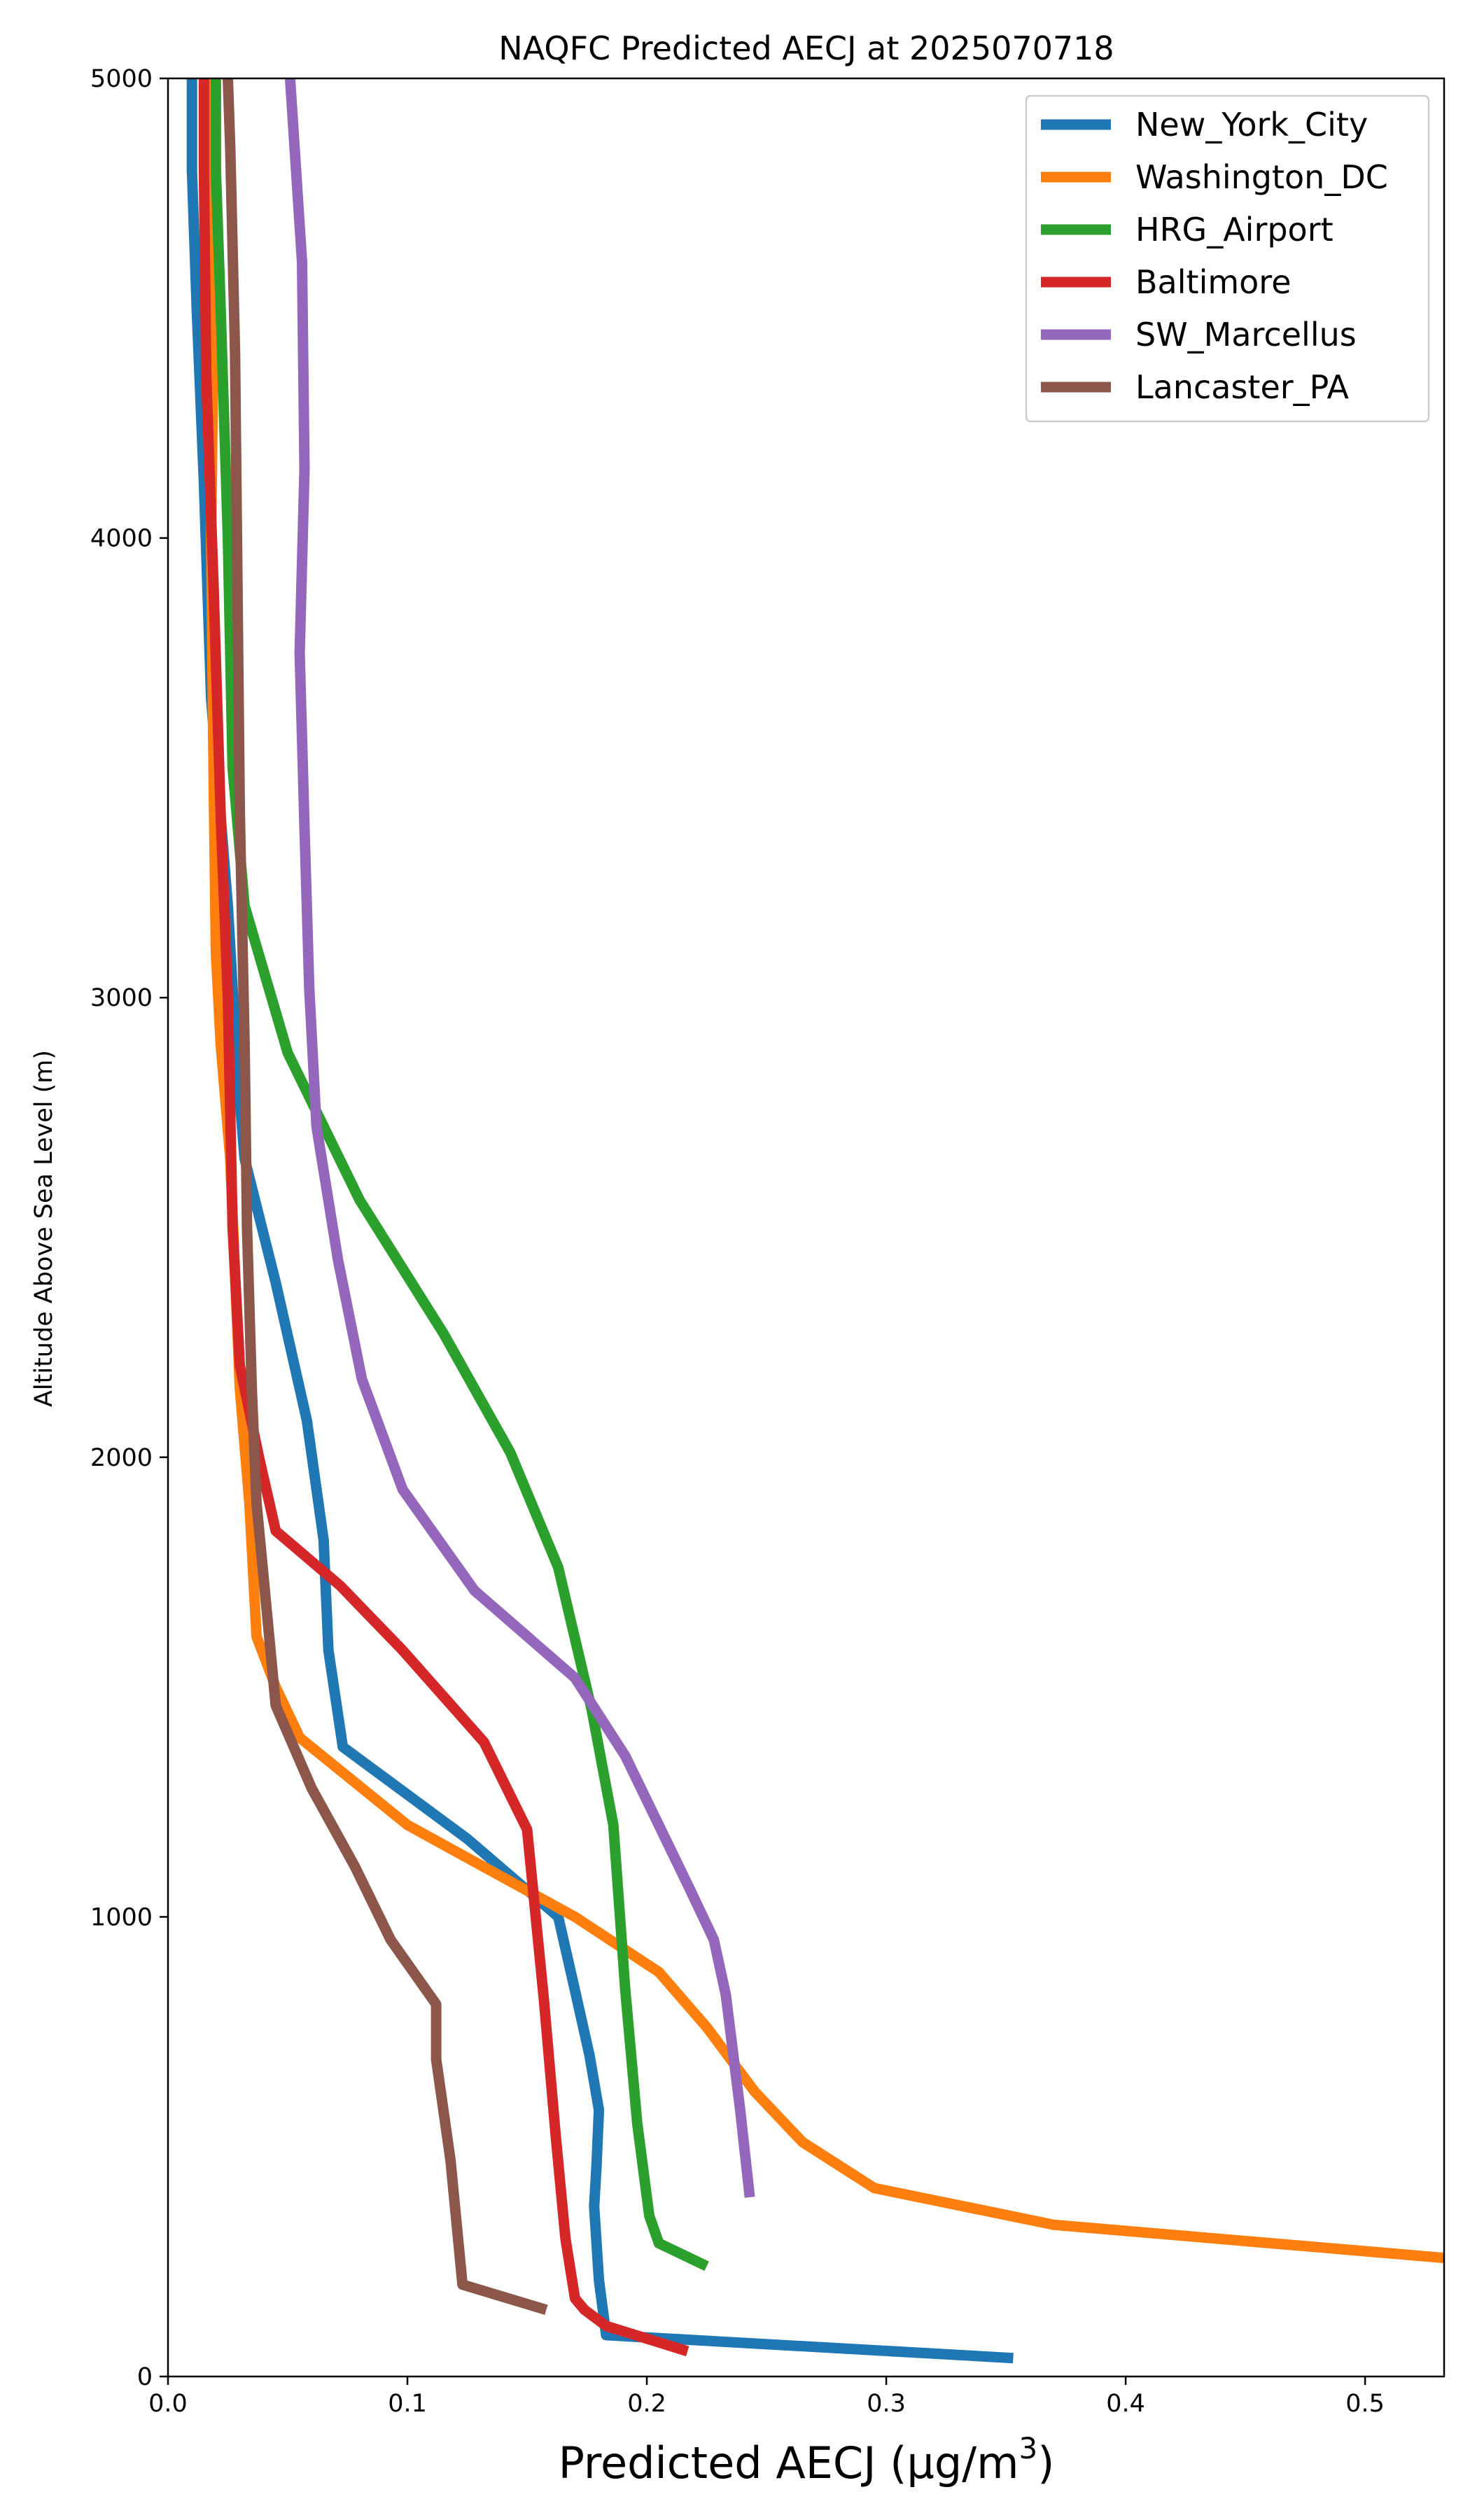 Image resolution: width=1470 pixels, height=2520 pixels. What do you see at coordinates (733, 2462) in the screenshot?
I see `x-axis-label-main: Predicted AECJ (` at bounding box center [733, 2462].